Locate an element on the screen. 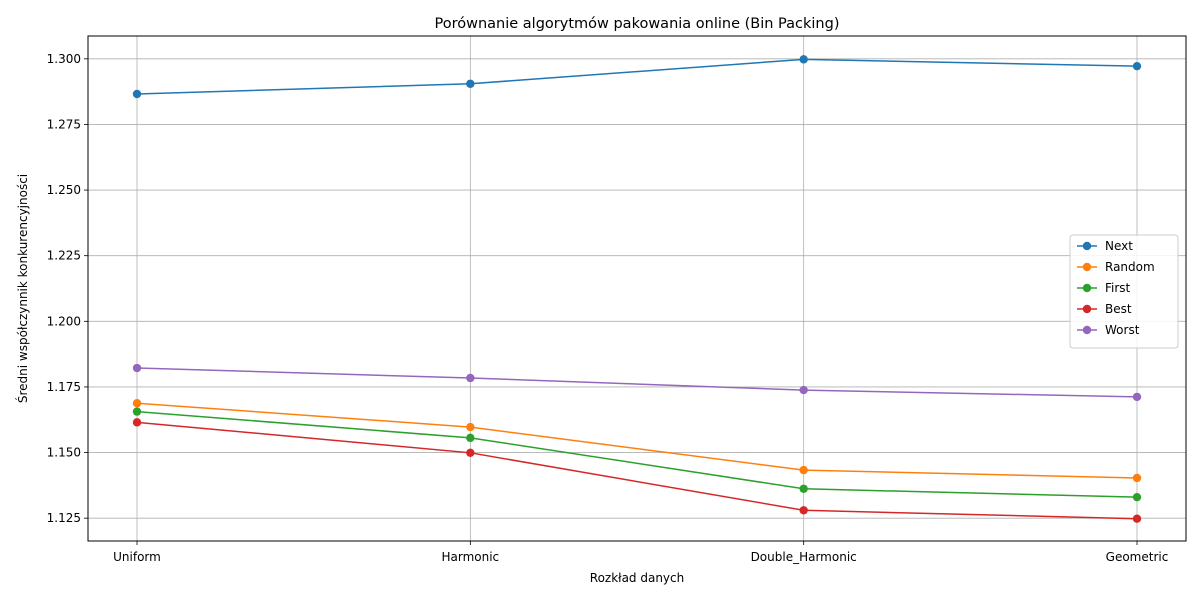 This screenshot has height=600, width=1200. series-worst is located at coordinates (637, 382).